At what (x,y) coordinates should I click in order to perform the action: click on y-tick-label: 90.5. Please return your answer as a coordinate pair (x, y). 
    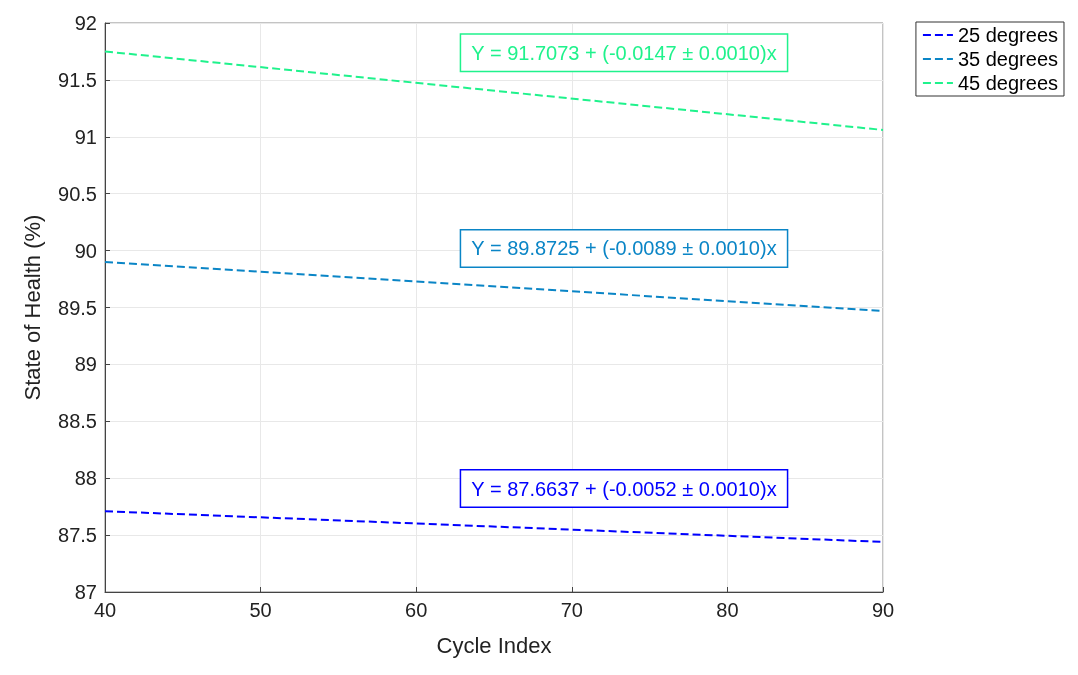
    Looking at the image, I should click on (77, 193).